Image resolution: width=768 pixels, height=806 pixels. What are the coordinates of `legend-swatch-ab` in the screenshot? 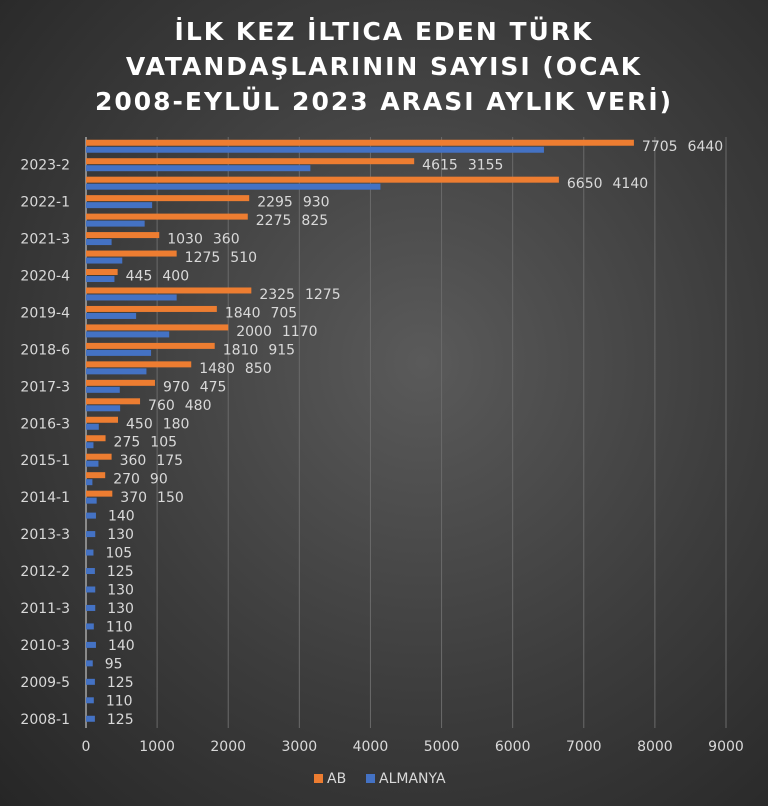 It's located at (318, 778).